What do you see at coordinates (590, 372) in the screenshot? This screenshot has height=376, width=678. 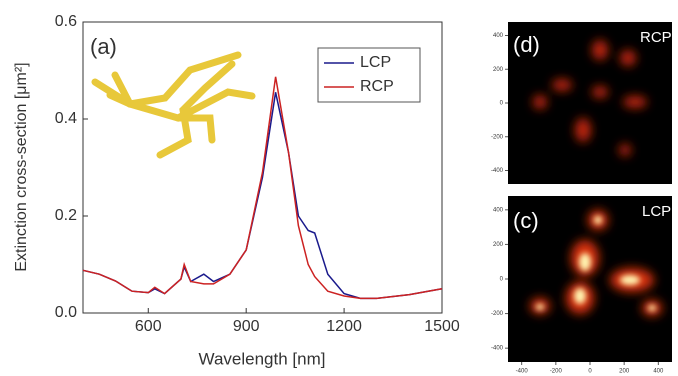 I see `x-tick-label: 0` at bounding box center [590, 372].